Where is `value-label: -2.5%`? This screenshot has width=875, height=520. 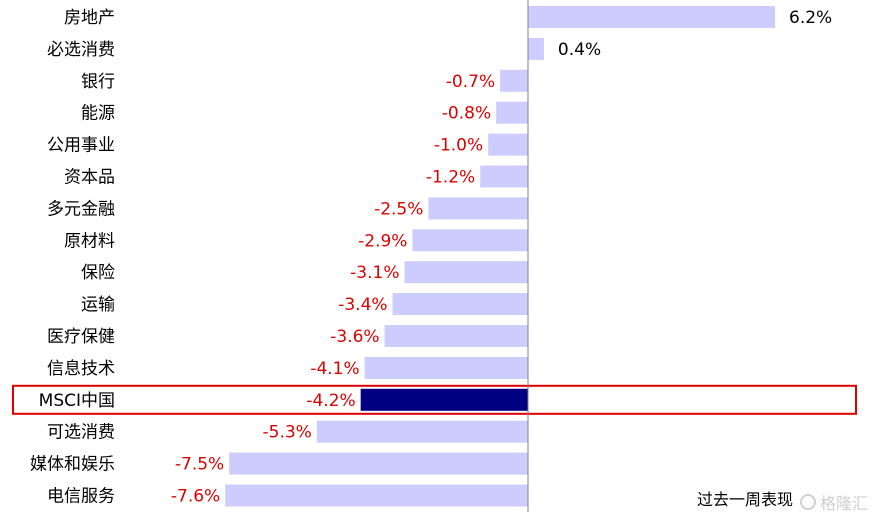
value-label: -2.5% is located at coordinates (398, 209).